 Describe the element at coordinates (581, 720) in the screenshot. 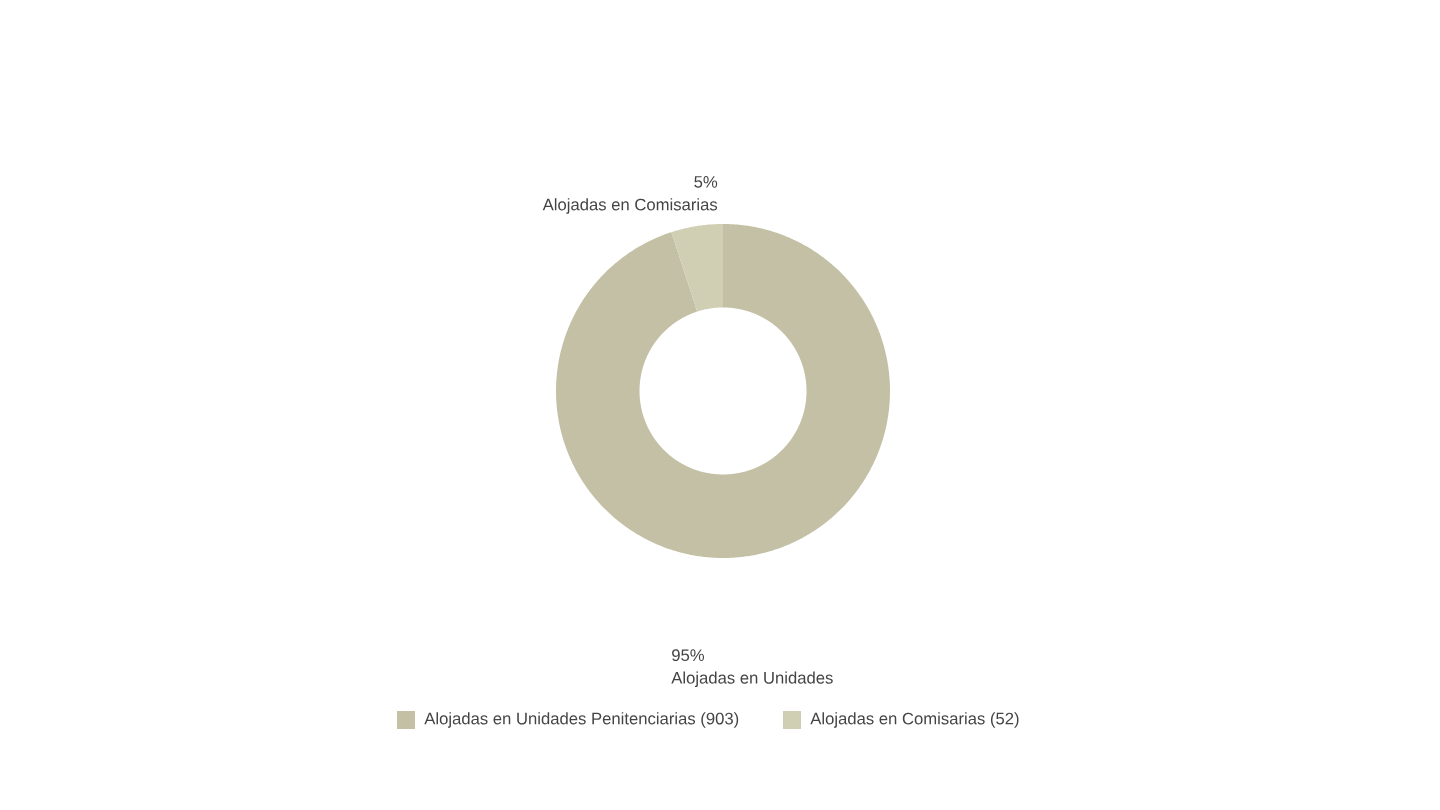

I see `legend-label: Alojadas en Unidades Penitenciarias (903)` at that location.